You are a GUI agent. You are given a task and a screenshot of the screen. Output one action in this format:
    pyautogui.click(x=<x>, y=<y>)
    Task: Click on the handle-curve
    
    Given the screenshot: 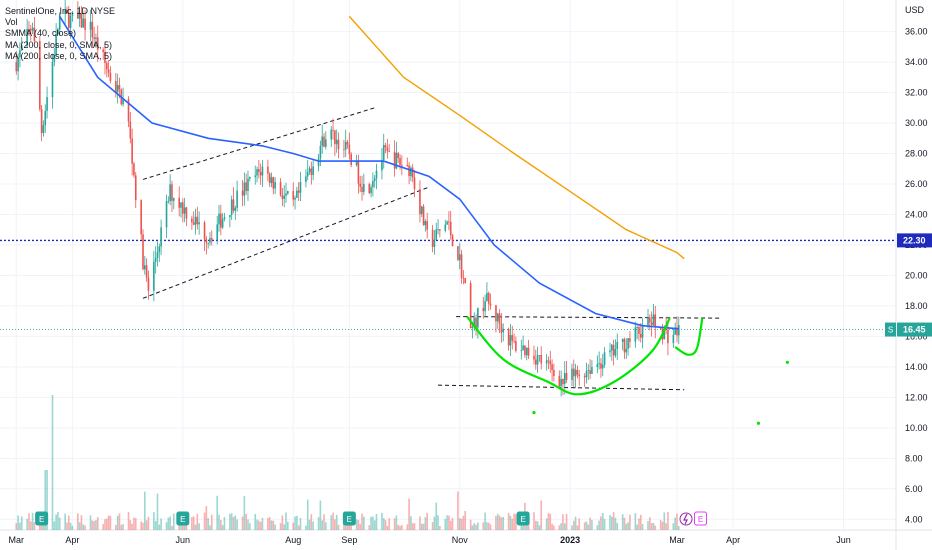 What is the action you would take?
    pyautogui.click(x=689, y=336)
    